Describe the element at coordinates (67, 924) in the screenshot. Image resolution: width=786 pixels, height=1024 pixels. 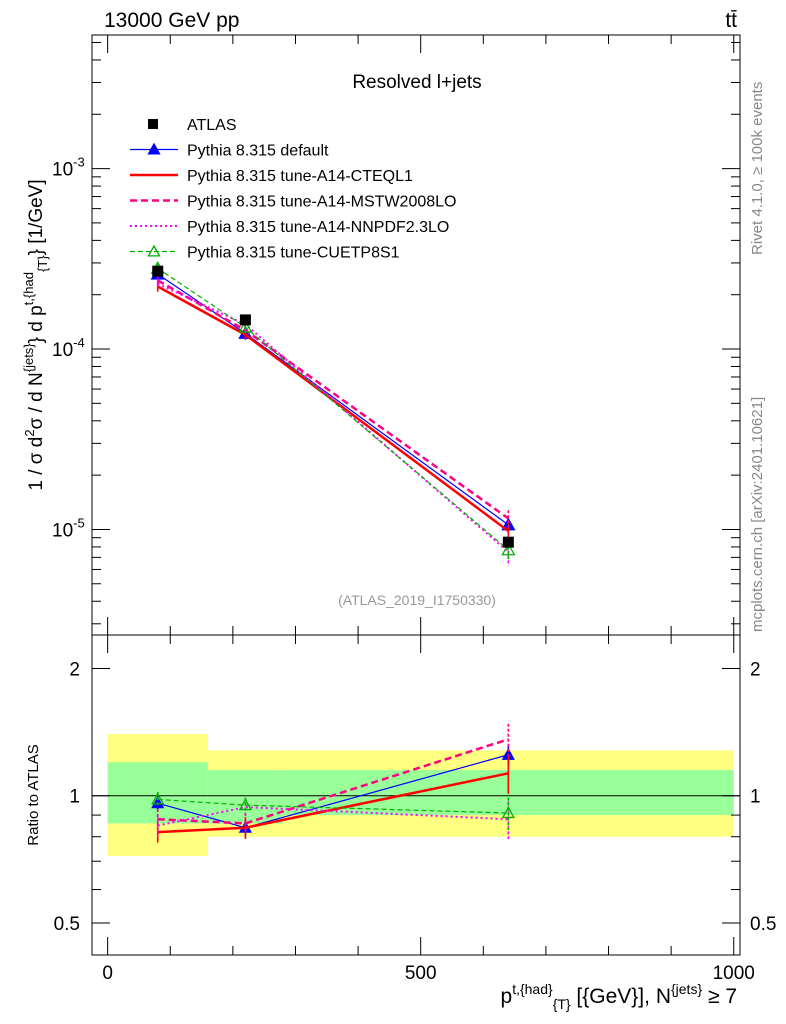
I see `ratio-y-tick-label: 0.5` at that location.